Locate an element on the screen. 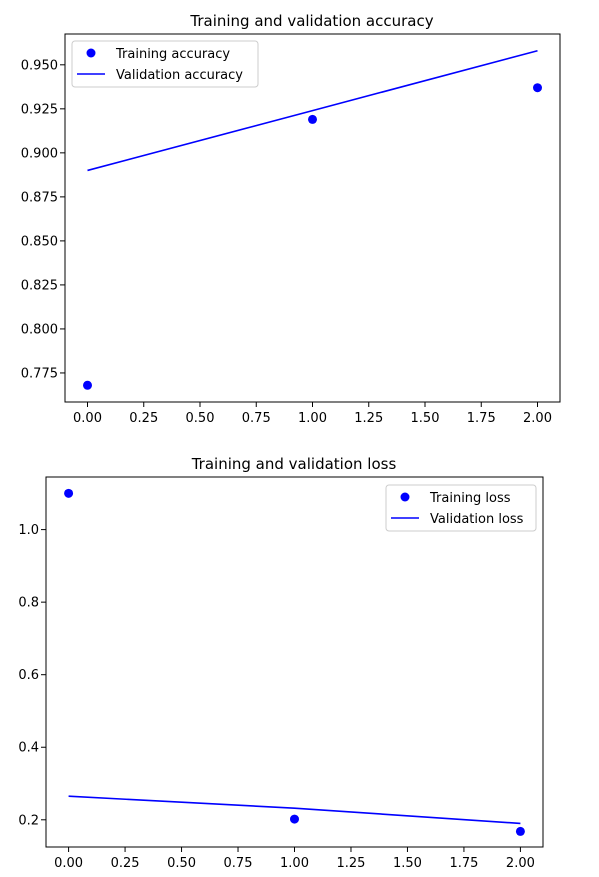 The image size is (599, 877). y-tick-label: 0.850 is located at coordinates (39, 241).